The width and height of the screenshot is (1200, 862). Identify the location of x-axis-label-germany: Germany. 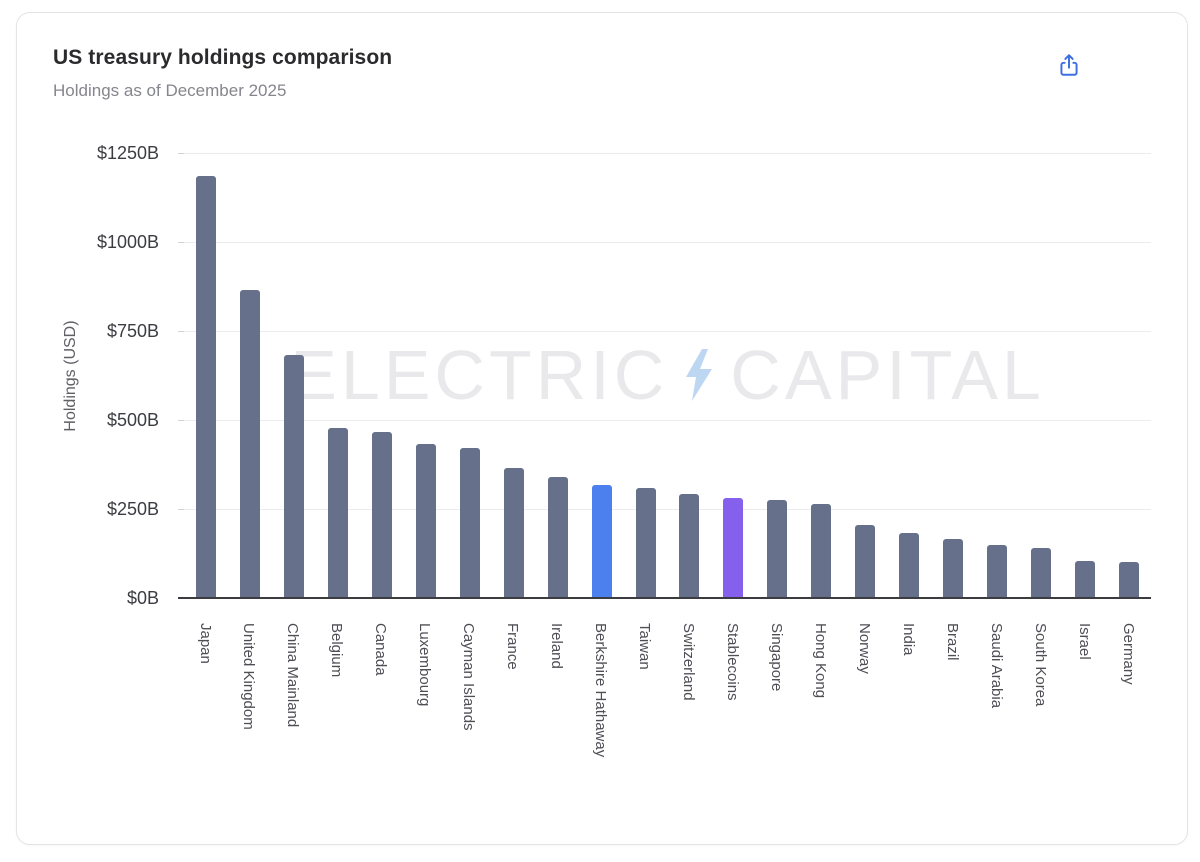
(1128, 654).